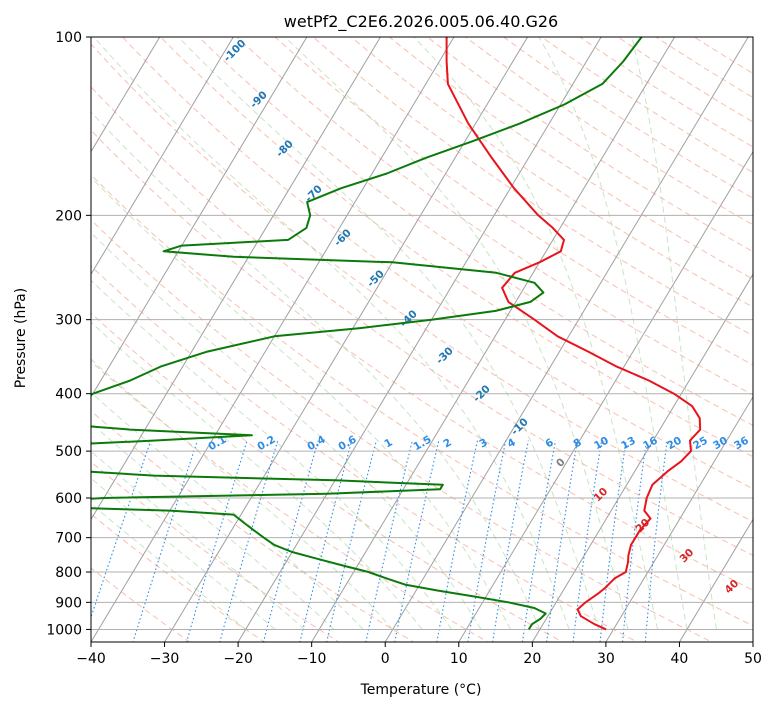  I want to click on y-tick-label: 400, so click(68, 395).